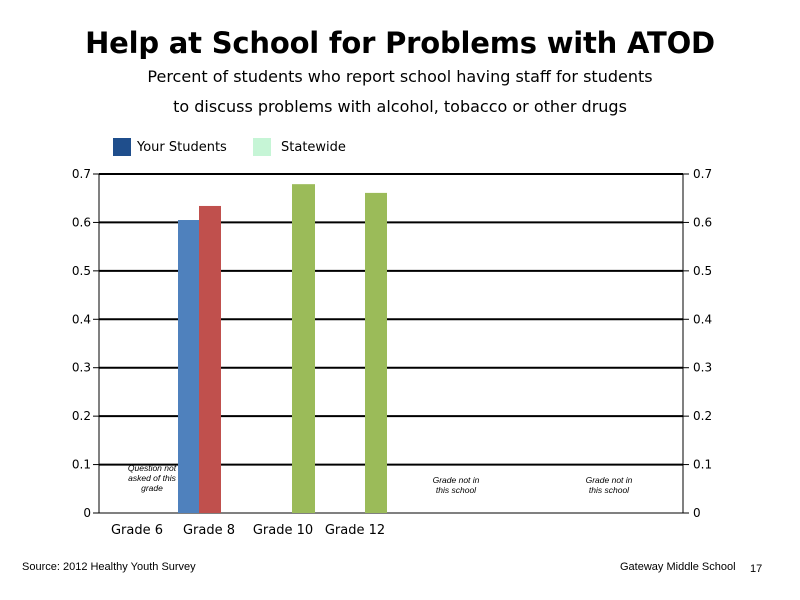 The width and height of the screenshot is (800, 600). What do you see at coordinates (81, 416) in the screenshot?
I see `y-tick-label-left: 0.2` at bounding box center [81, 416].